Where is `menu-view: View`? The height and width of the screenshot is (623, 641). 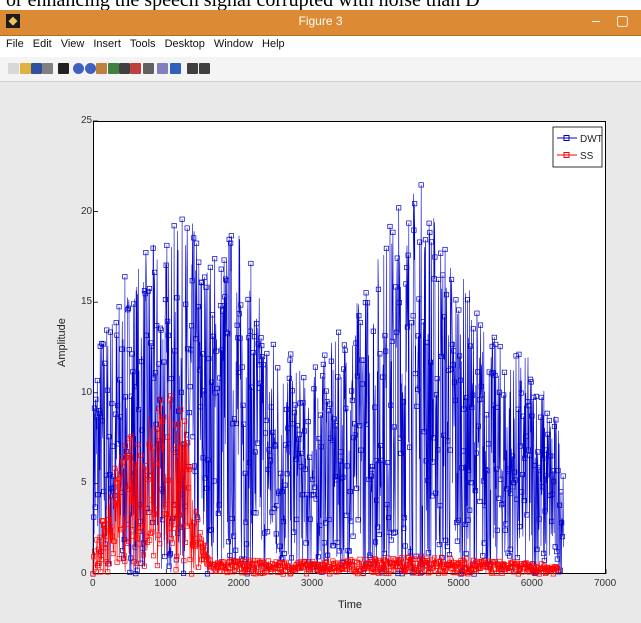
menu-view: View is located at coordinates (72, 44).